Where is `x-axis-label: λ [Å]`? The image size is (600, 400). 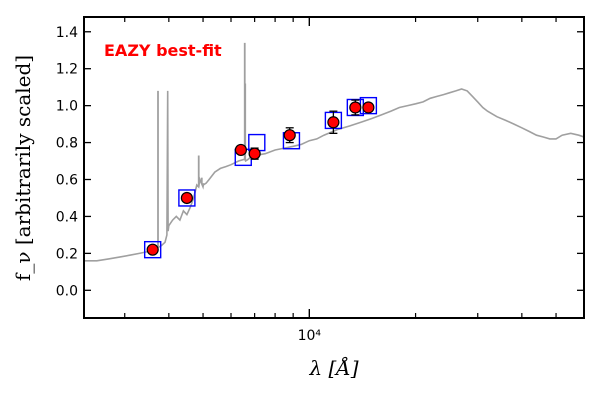
x-axis-label: λ [Å] is located at coordinates (333, 367).